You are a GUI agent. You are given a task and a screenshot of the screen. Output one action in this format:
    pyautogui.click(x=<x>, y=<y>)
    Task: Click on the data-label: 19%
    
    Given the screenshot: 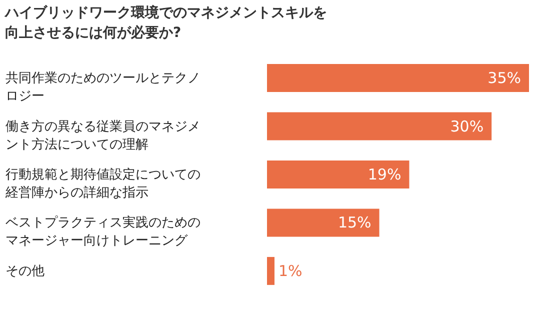 What is the action you would take?
    pyautogui.click(x=385, y=175)
    